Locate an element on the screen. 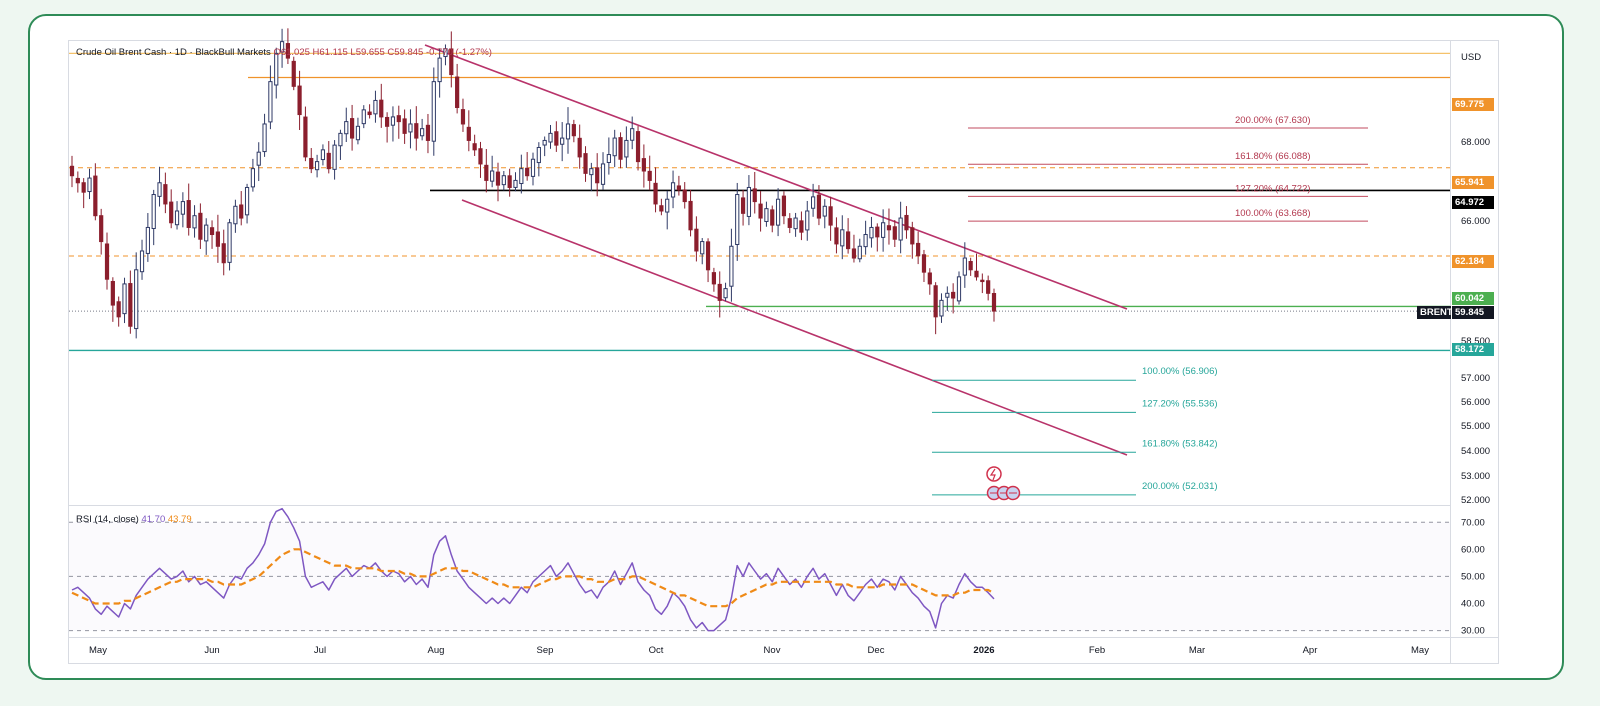 This screenshot has width=1600, height=706. high-value: H61.115 is located at coordinates (330, 52).